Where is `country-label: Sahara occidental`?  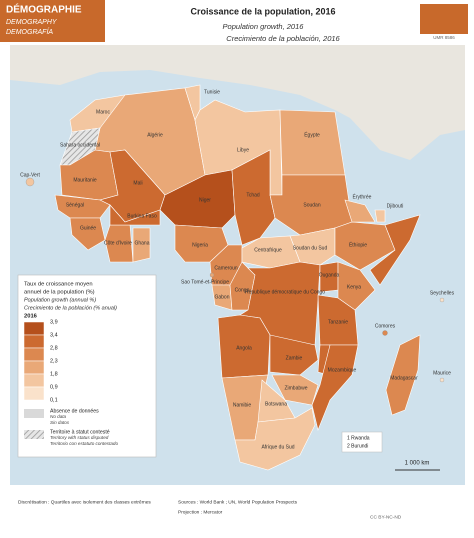 country-label: Sahara occidental is located at coordinates (80, 145).